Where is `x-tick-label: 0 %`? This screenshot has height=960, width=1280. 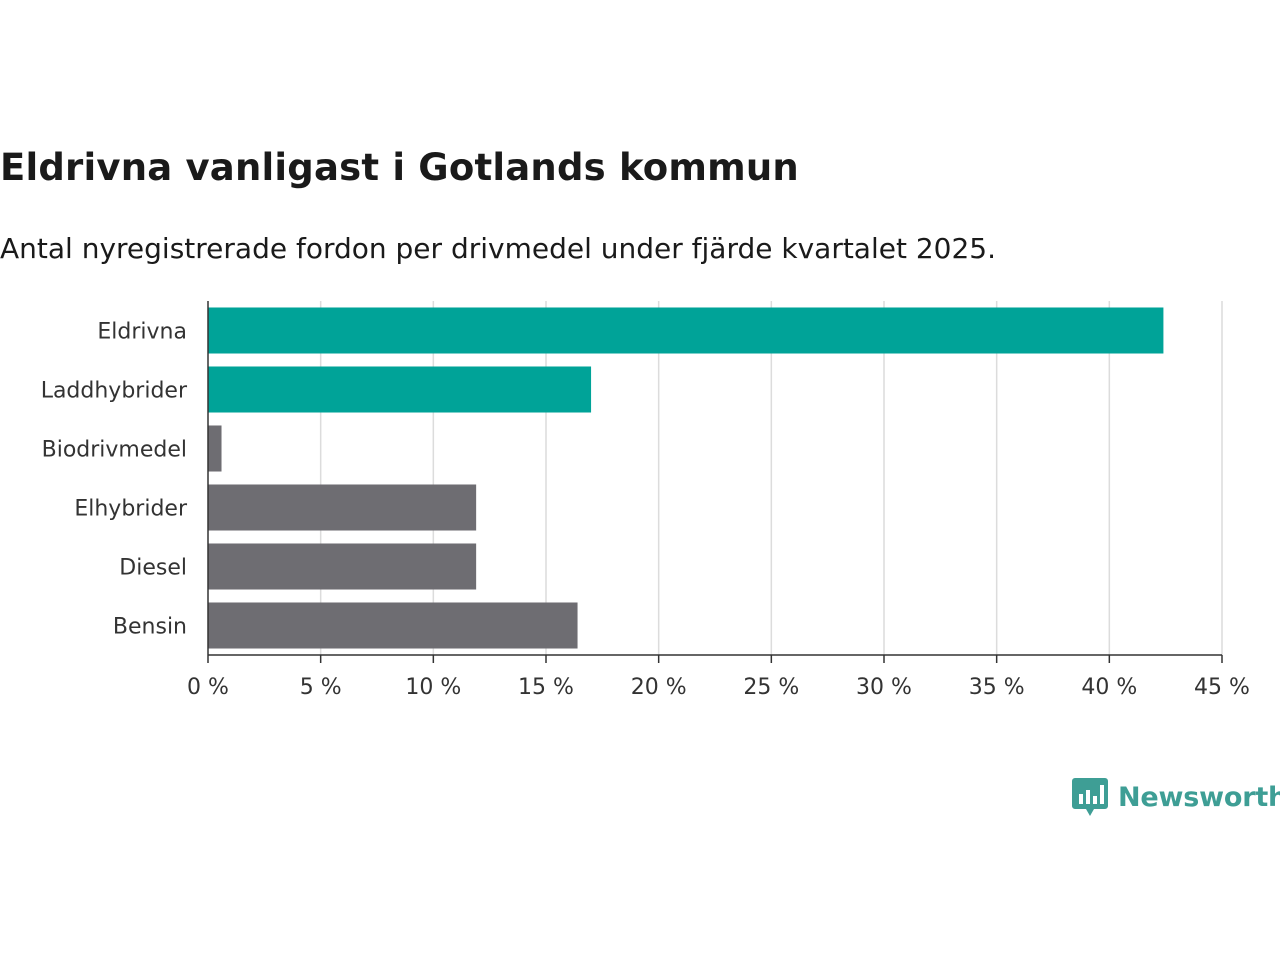 x-tick-label: 0 % is located at coordinates (208, 687).